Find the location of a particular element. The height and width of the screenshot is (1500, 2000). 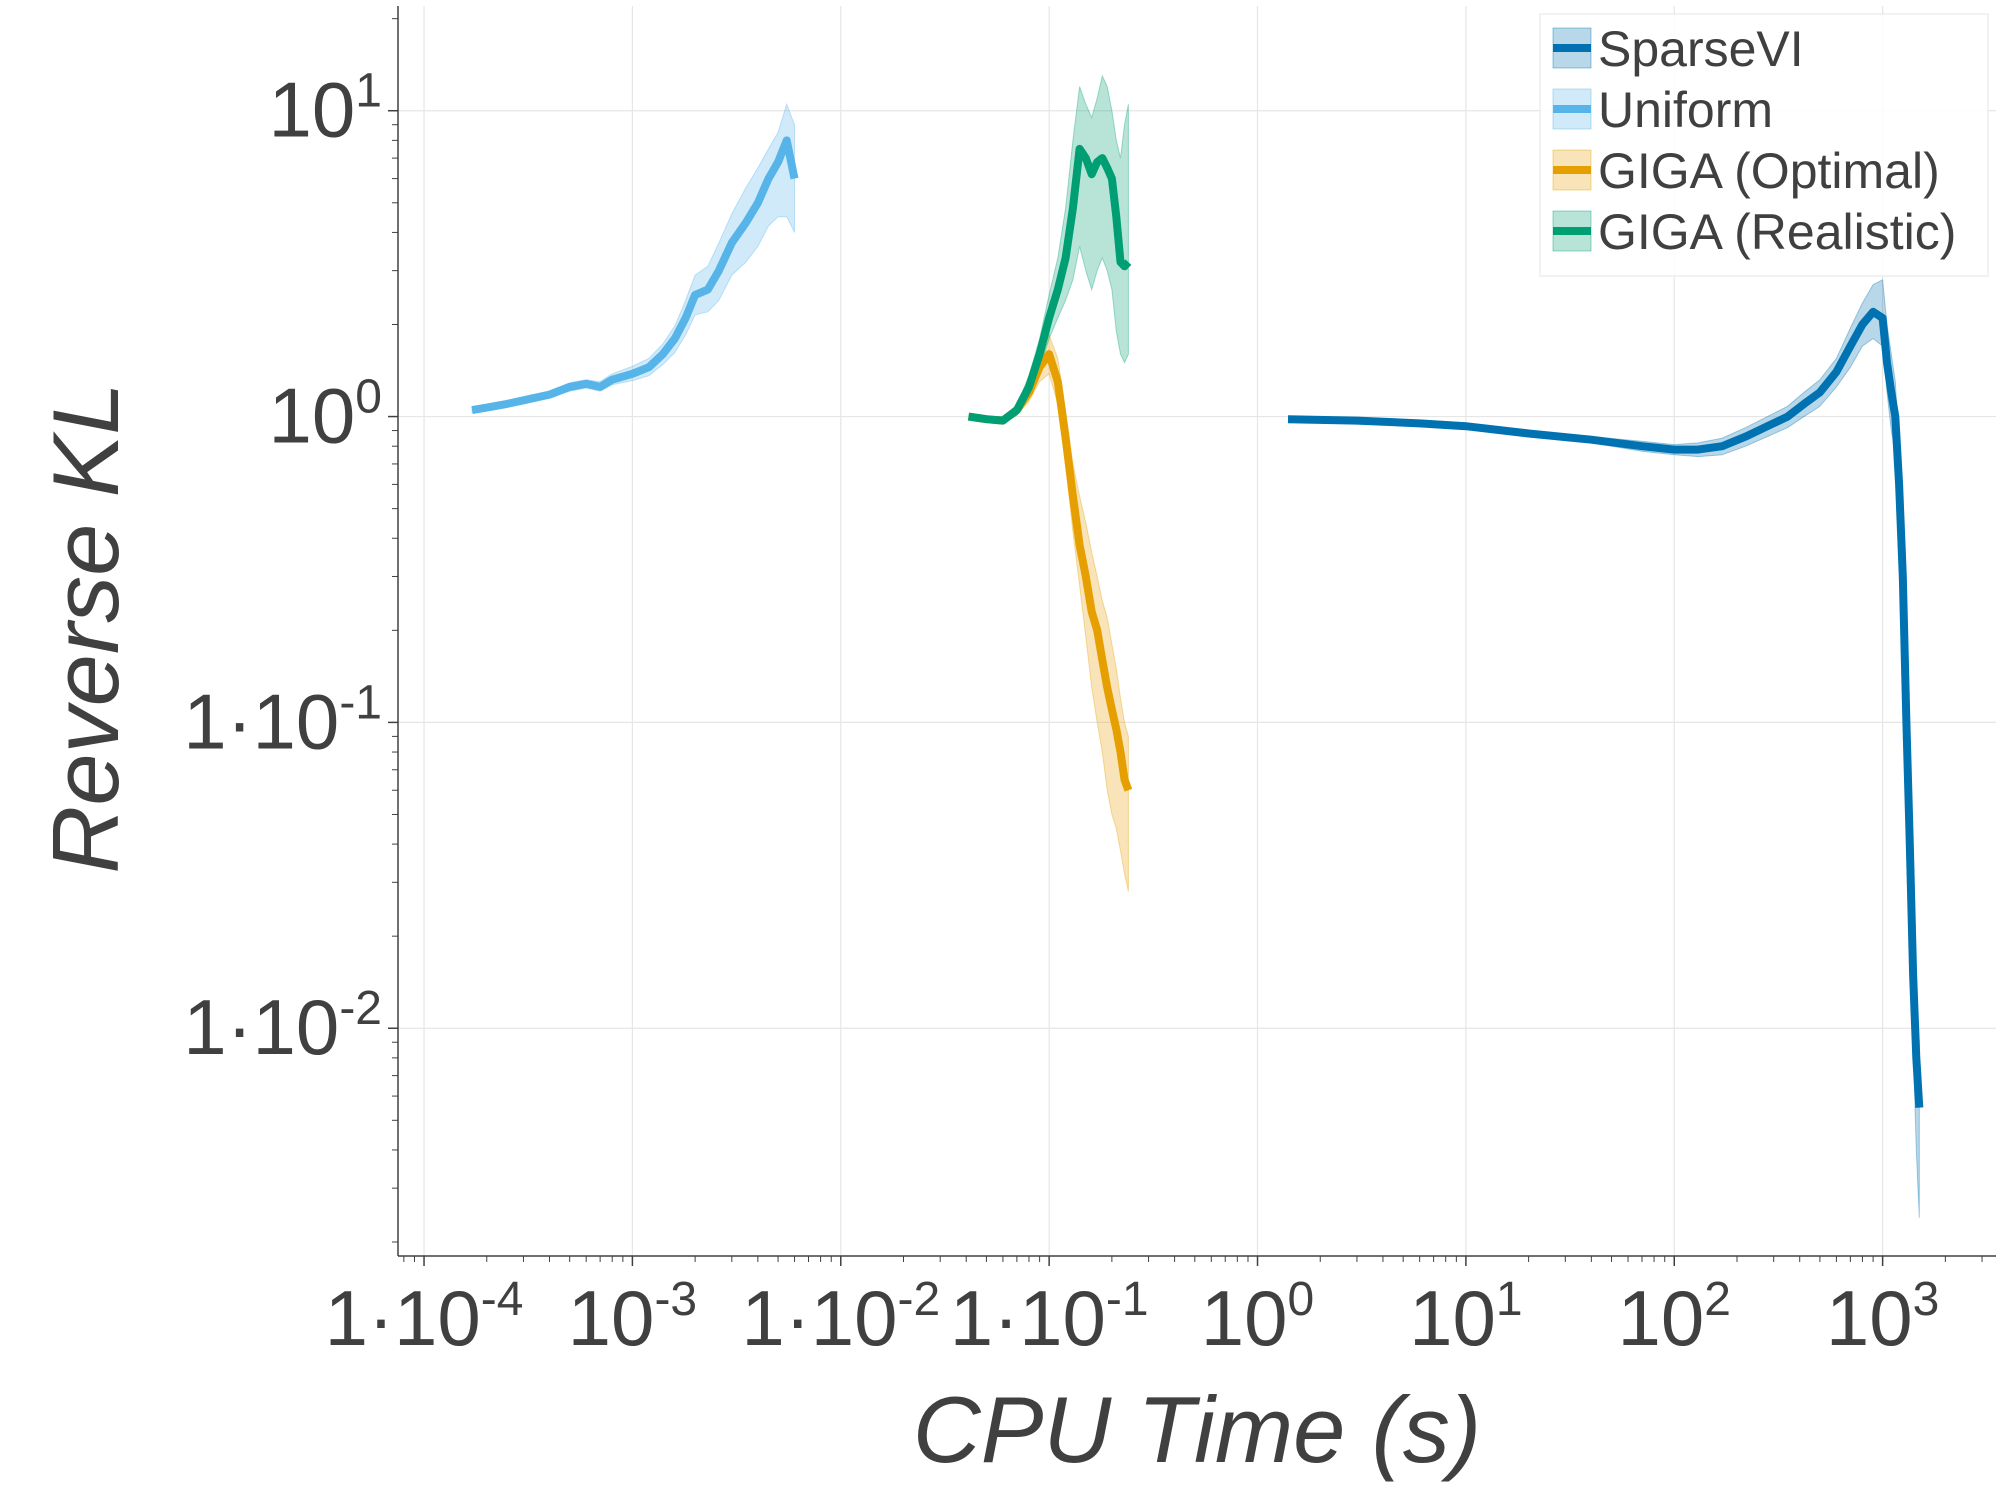

x-tick-label-exponent: -2 is located at coordinates (918, 1299).